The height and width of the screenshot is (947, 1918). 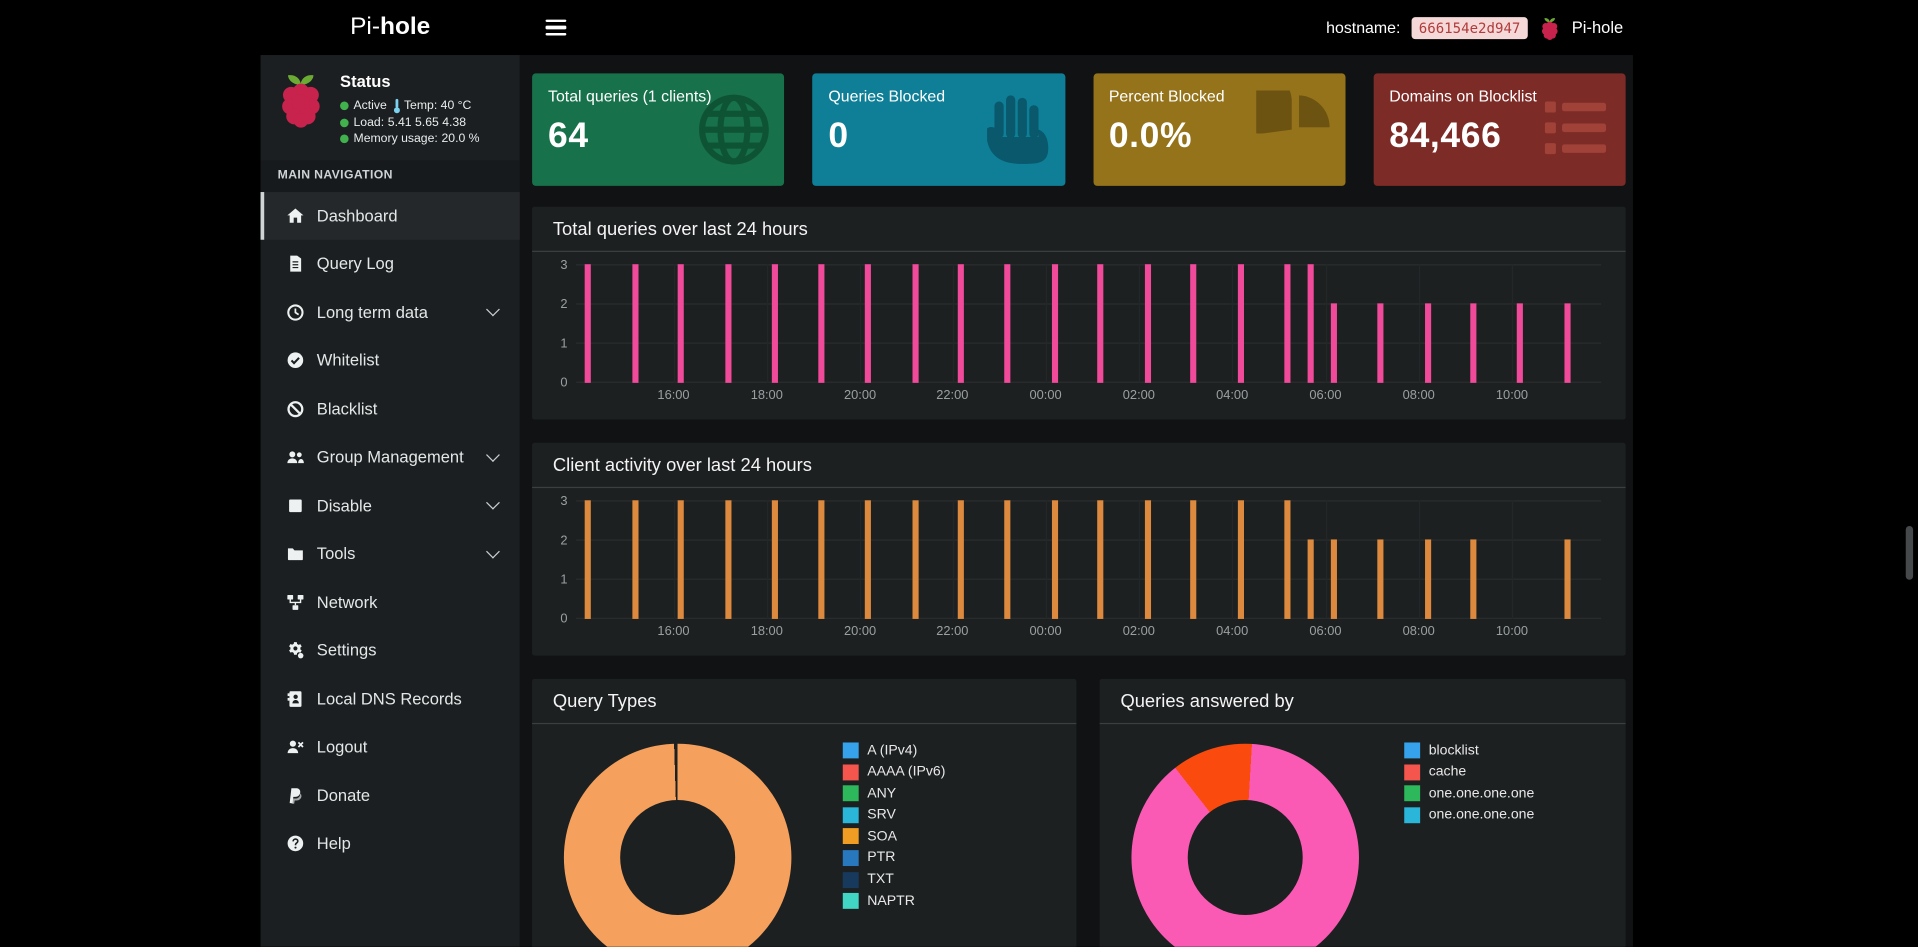 What do you see at coordinates (295, 699) in the screenshot?
I see `address-book-icon` at bounding box center [295, 699].